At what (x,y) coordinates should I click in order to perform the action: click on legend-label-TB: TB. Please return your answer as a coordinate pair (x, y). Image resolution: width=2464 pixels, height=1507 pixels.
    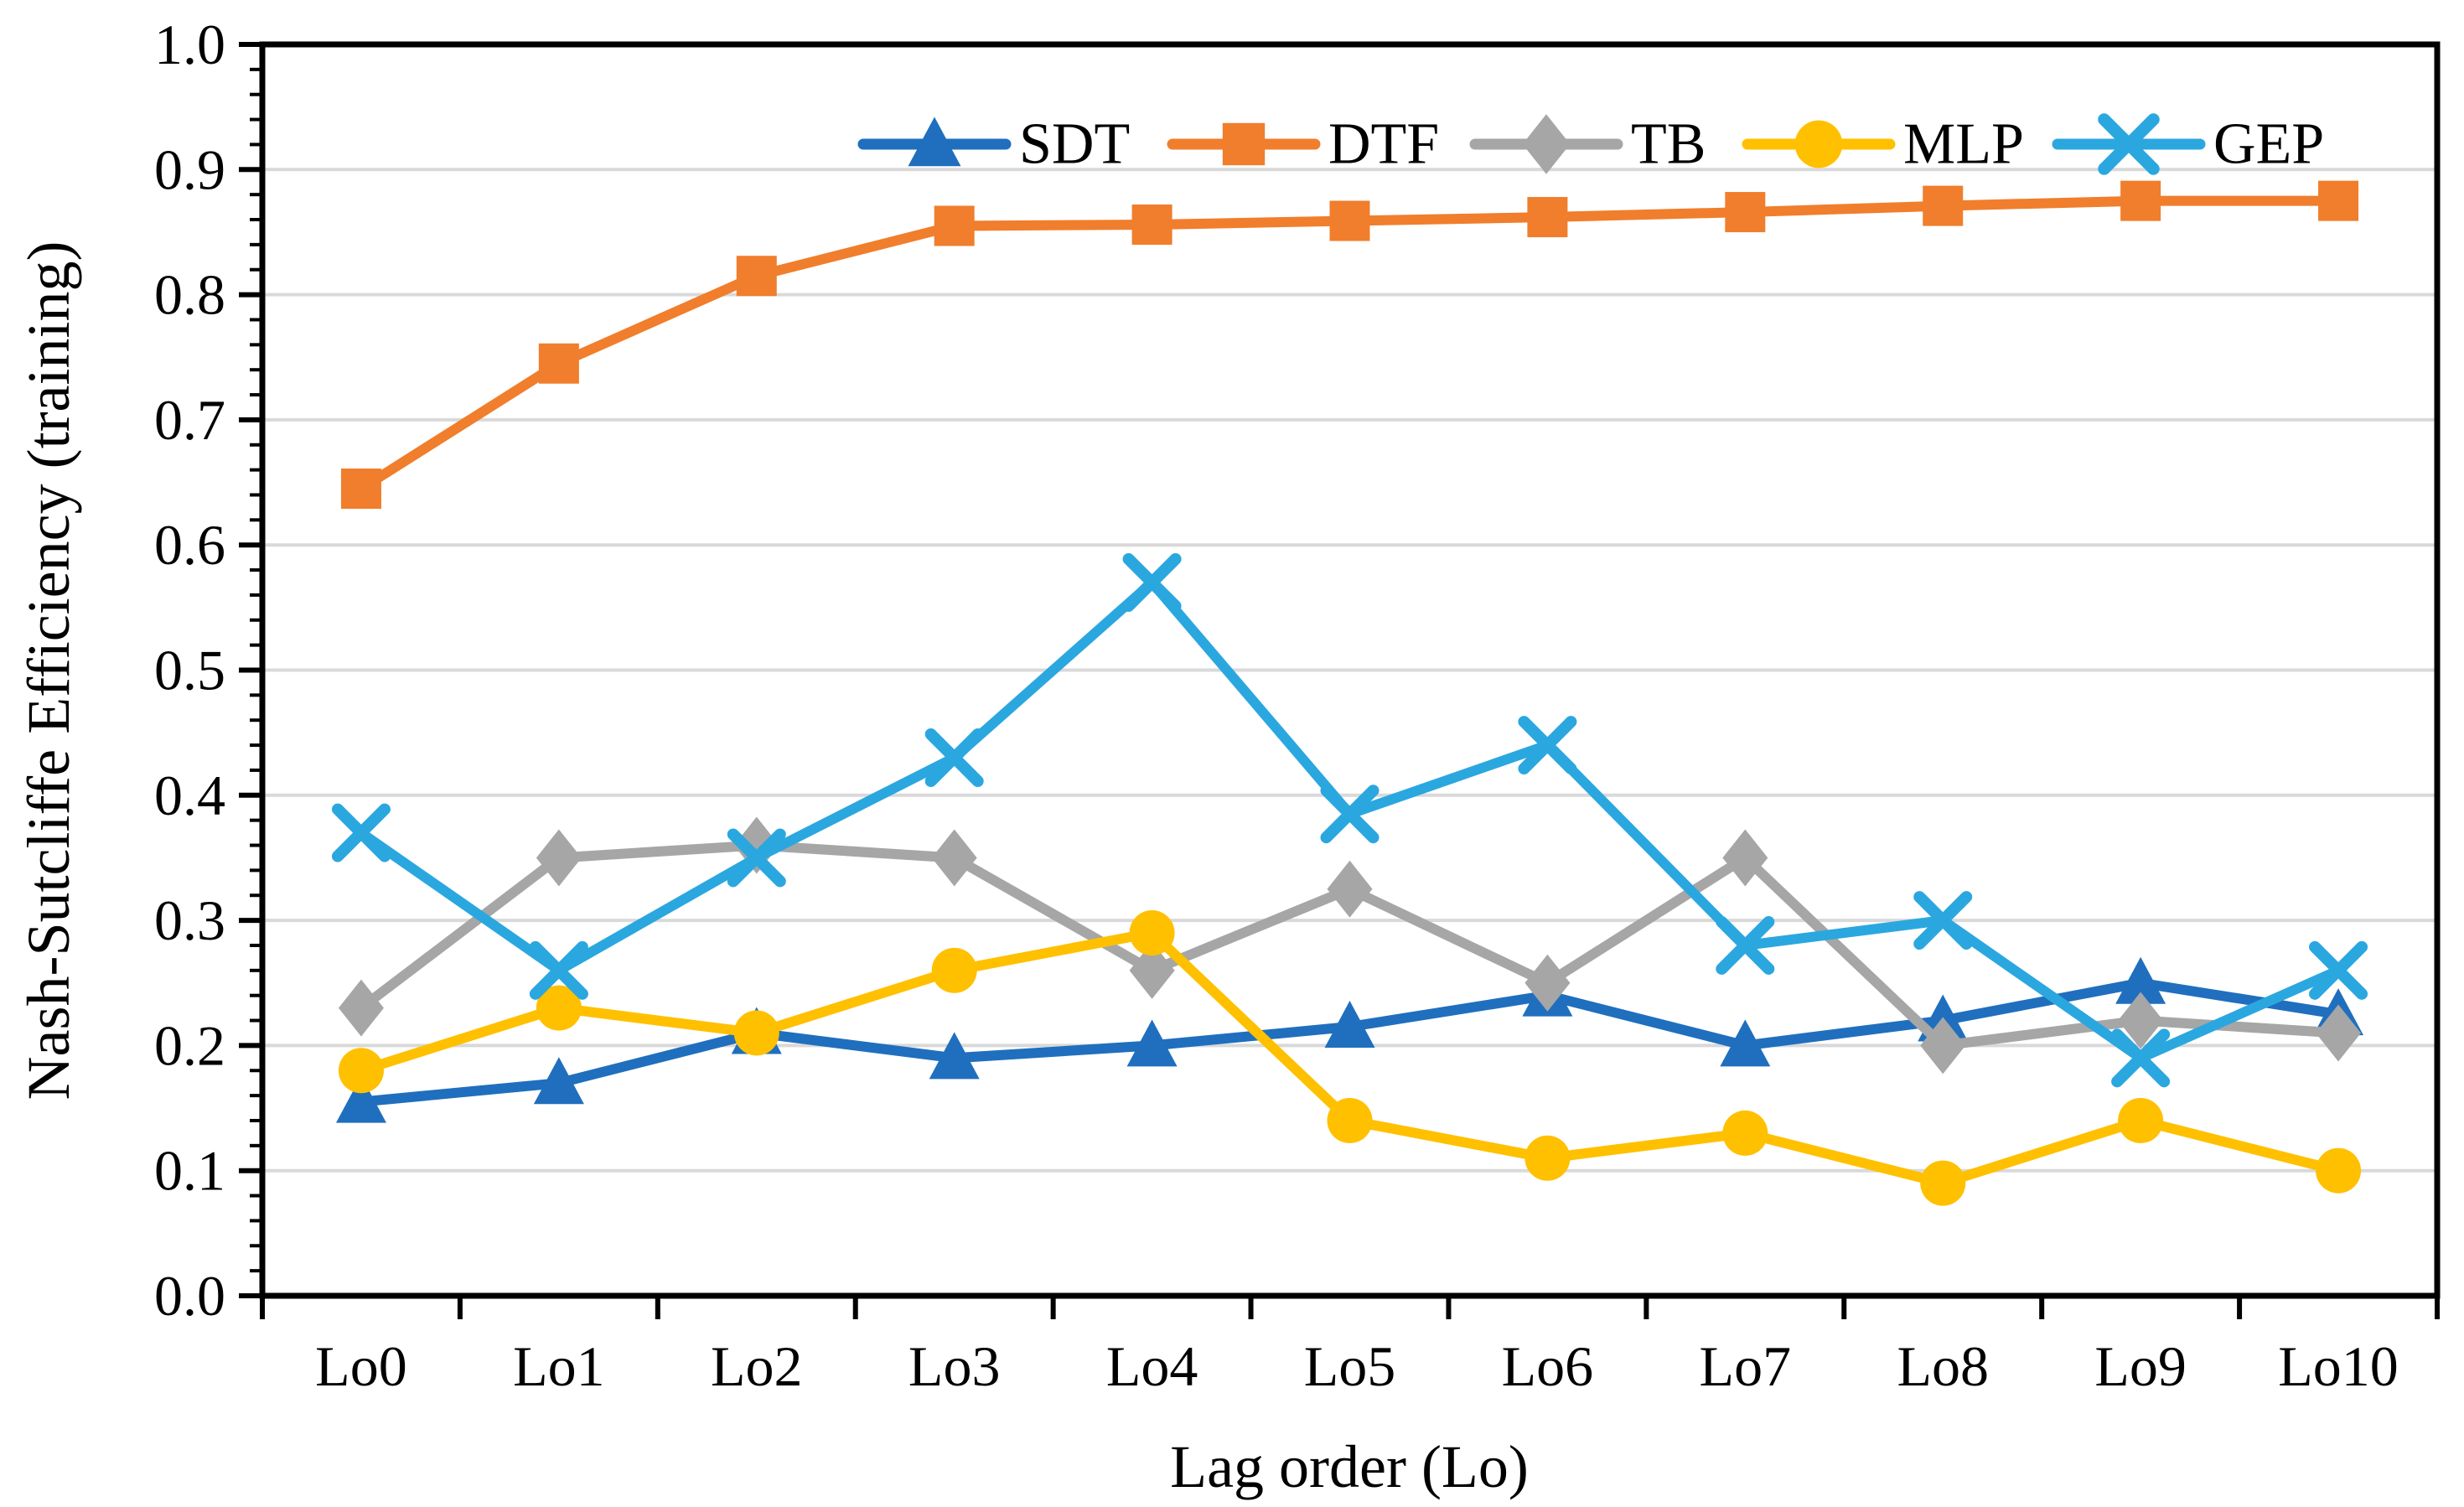
    Looking at the image, I should click on (1668, 144).